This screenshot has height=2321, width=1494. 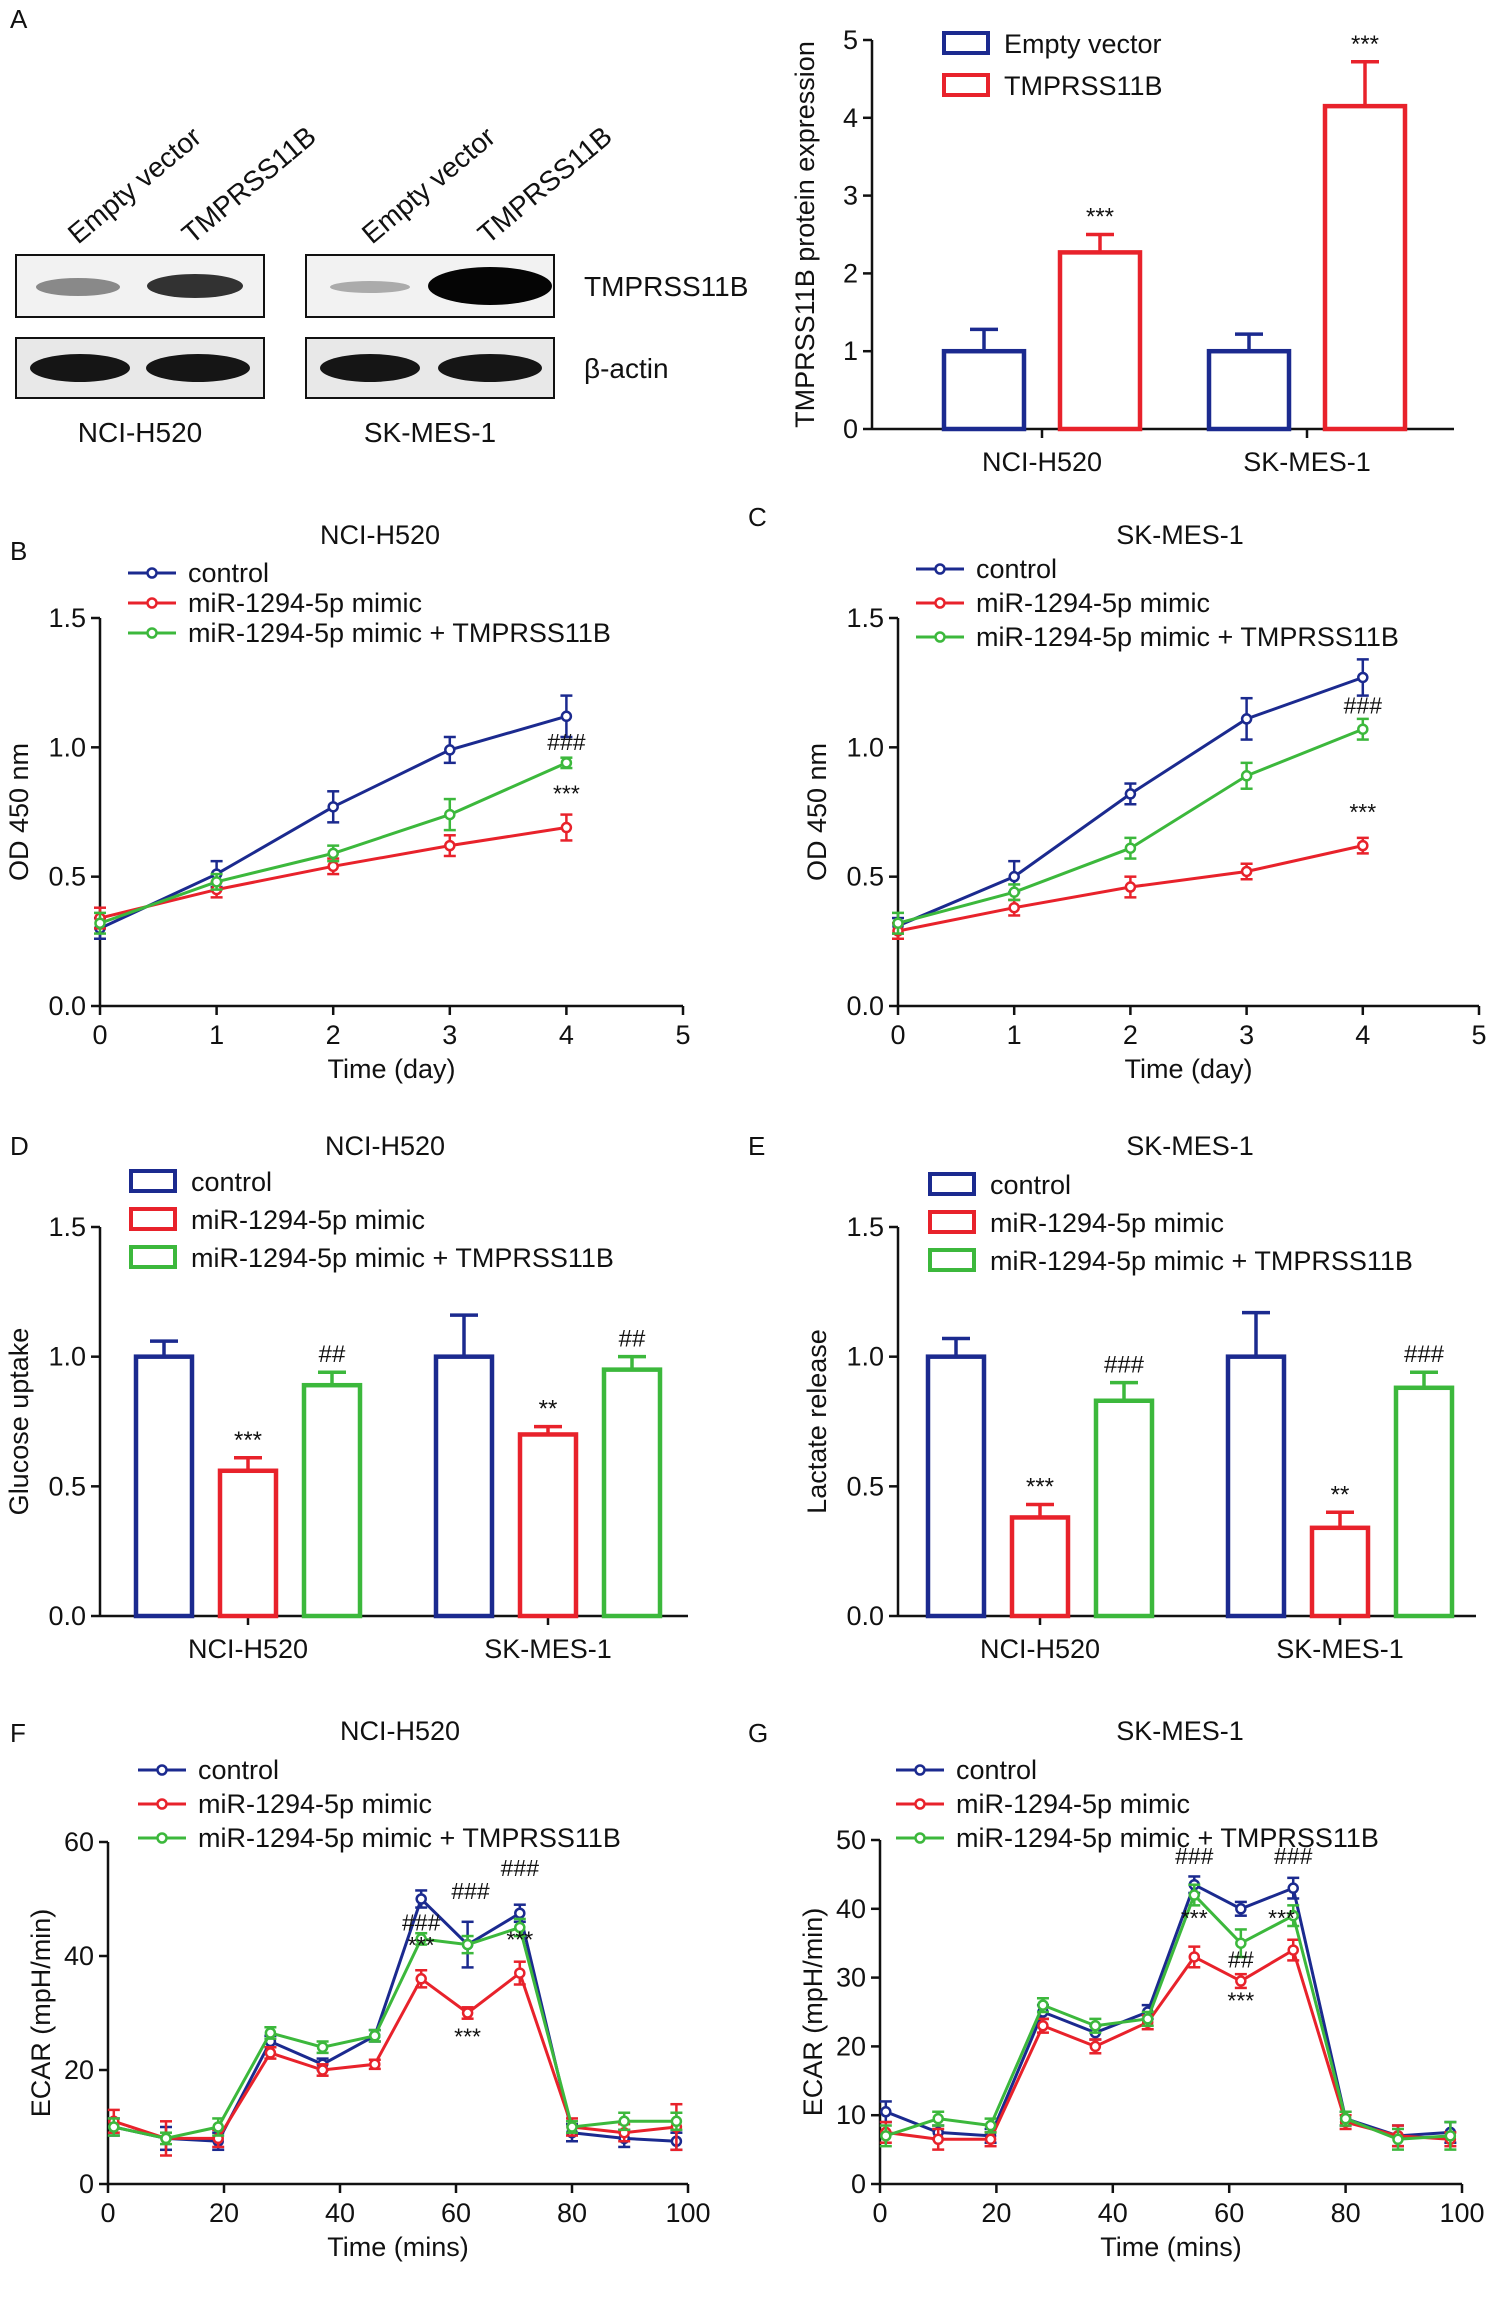 What do you see at coordinates (1241, 1959) in the screenshot?
I see `significance-label: ##` at bounding box center [1241, 1959].